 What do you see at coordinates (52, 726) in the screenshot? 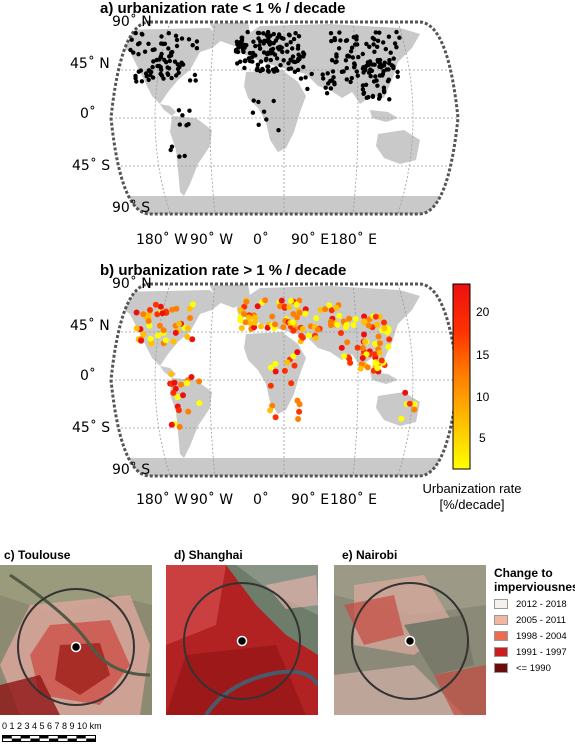
I see `scale-bar-label: 0 1 2 3 4 5 6 7 8 9 10 km` at bounding box center [52, 726].